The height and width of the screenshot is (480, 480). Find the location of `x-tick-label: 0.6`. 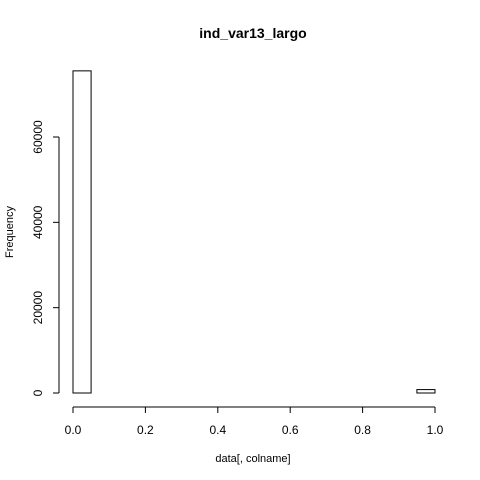

x-tick-label: 0.6 is located at coordinates (290, 430).